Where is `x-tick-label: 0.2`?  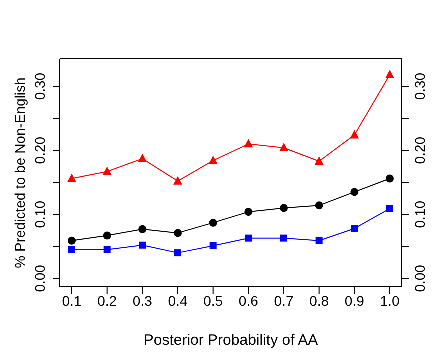
x-tick-label: 0.2 is located at coordinates (108, 300).